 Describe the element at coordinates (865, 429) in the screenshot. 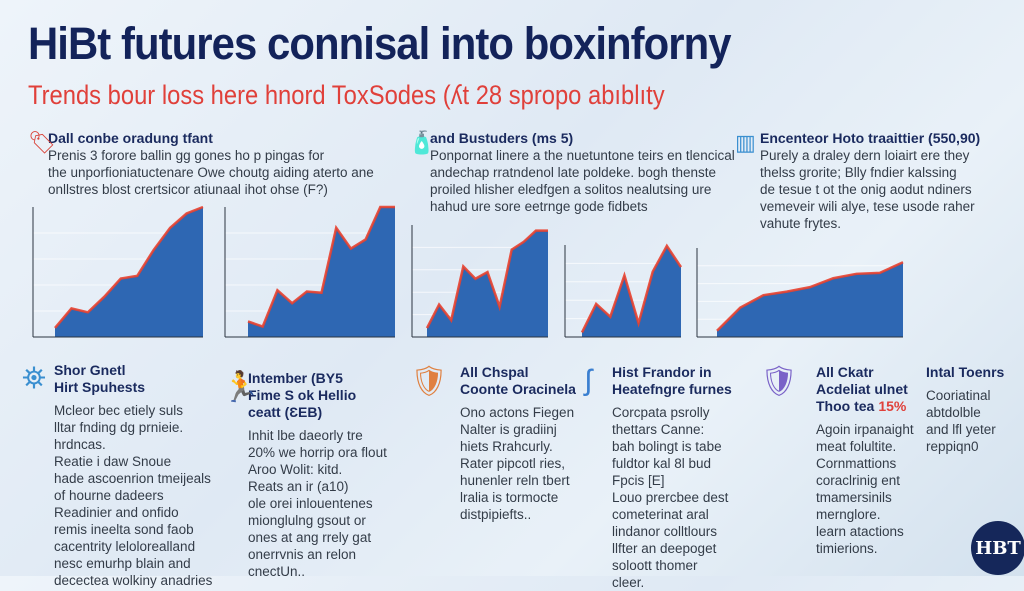

I see `block-text: Agoin irpanaight` at that location.